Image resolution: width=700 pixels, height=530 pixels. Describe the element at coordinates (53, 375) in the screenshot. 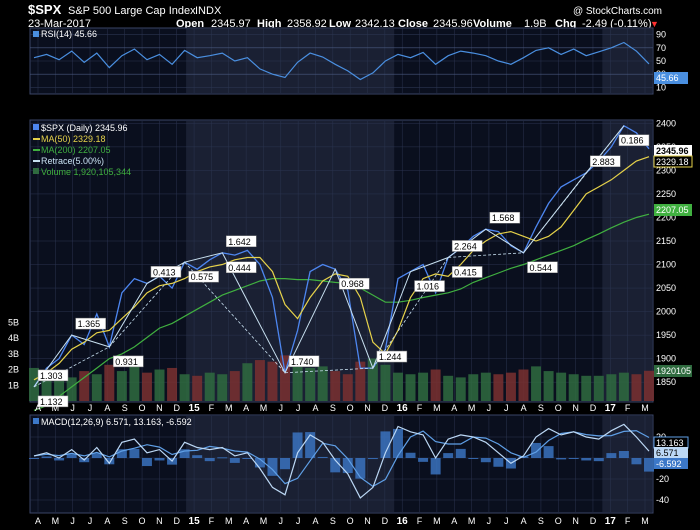

I see `retrace-label: 1.303` at that location.